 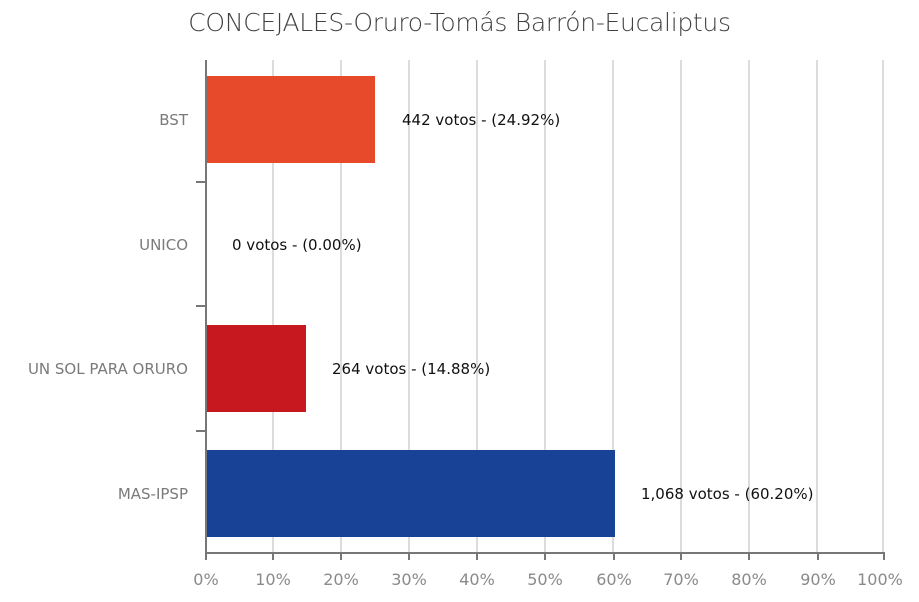 What do you see at coordinates (256, 368) in the screenshot?
I see `bar-un-sol-para-oruro` at bounding box center [256, 368].